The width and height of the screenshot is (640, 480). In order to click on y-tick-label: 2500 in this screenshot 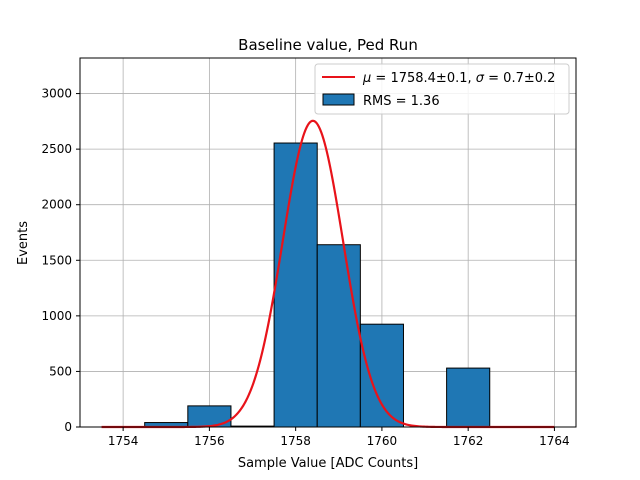, I will do `click(56, 149)`.